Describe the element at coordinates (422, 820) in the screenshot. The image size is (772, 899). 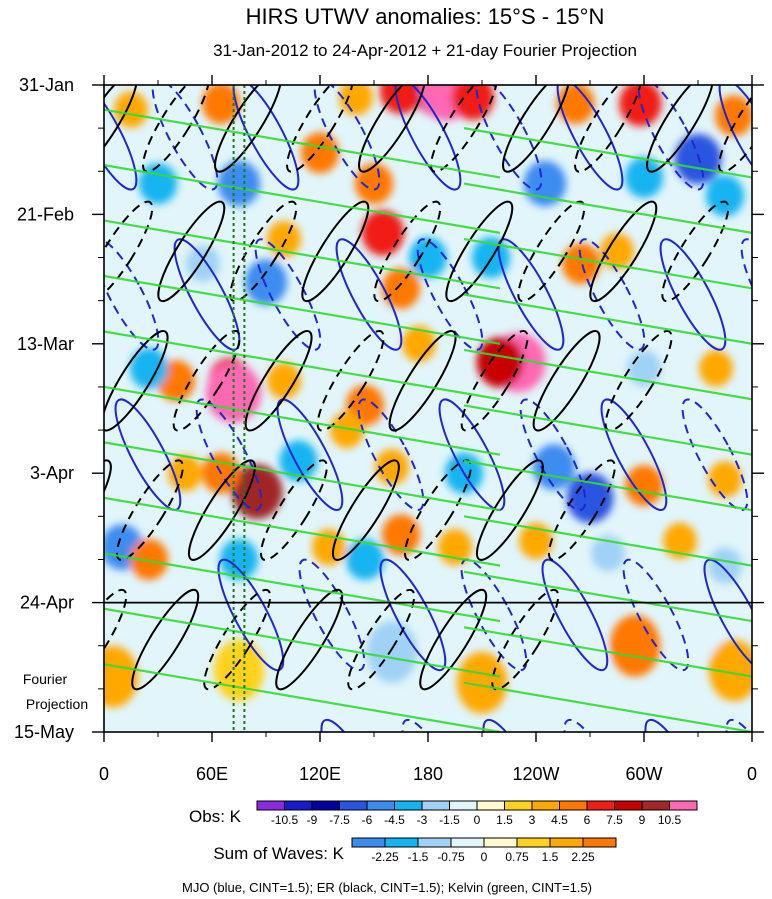
I see `colorbar-tick-label: -3` at that location.